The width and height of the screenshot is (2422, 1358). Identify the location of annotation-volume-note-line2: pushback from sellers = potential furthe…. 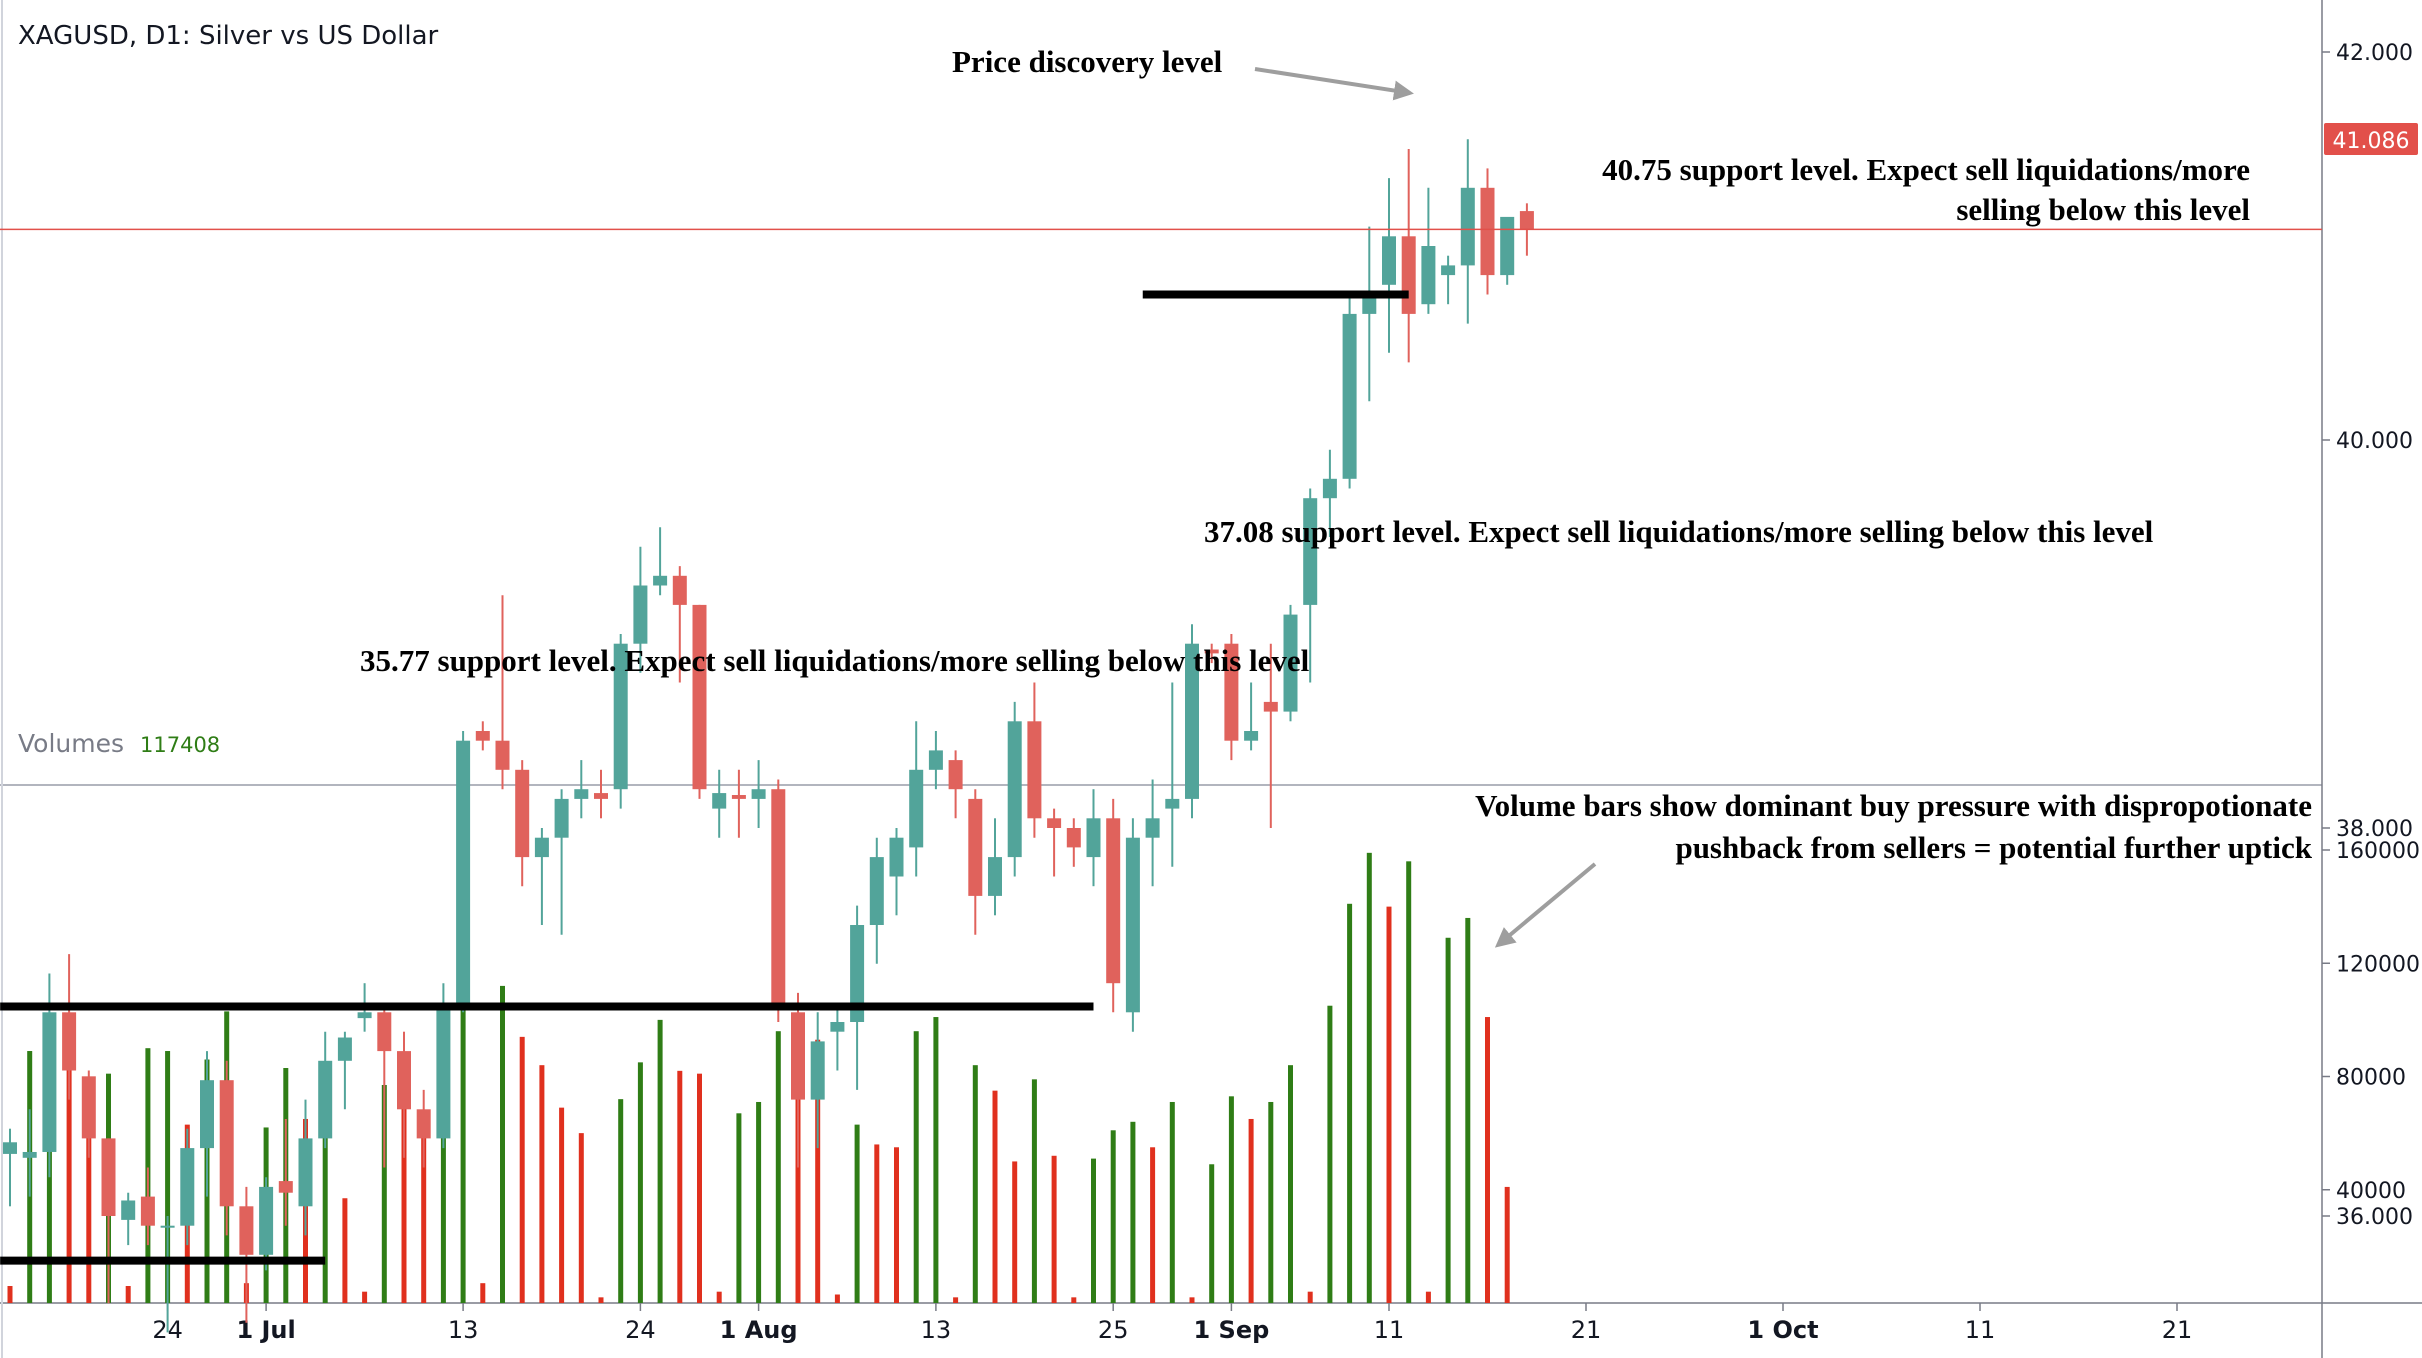
(1993, 847).